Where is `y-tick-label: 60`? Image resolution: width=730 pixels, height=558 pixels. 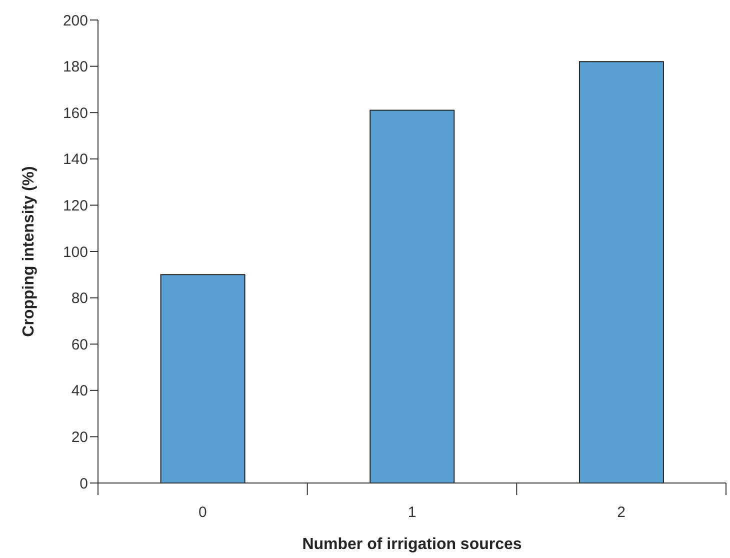 y-tick-label: 60 is located at coordinates (79, 345).